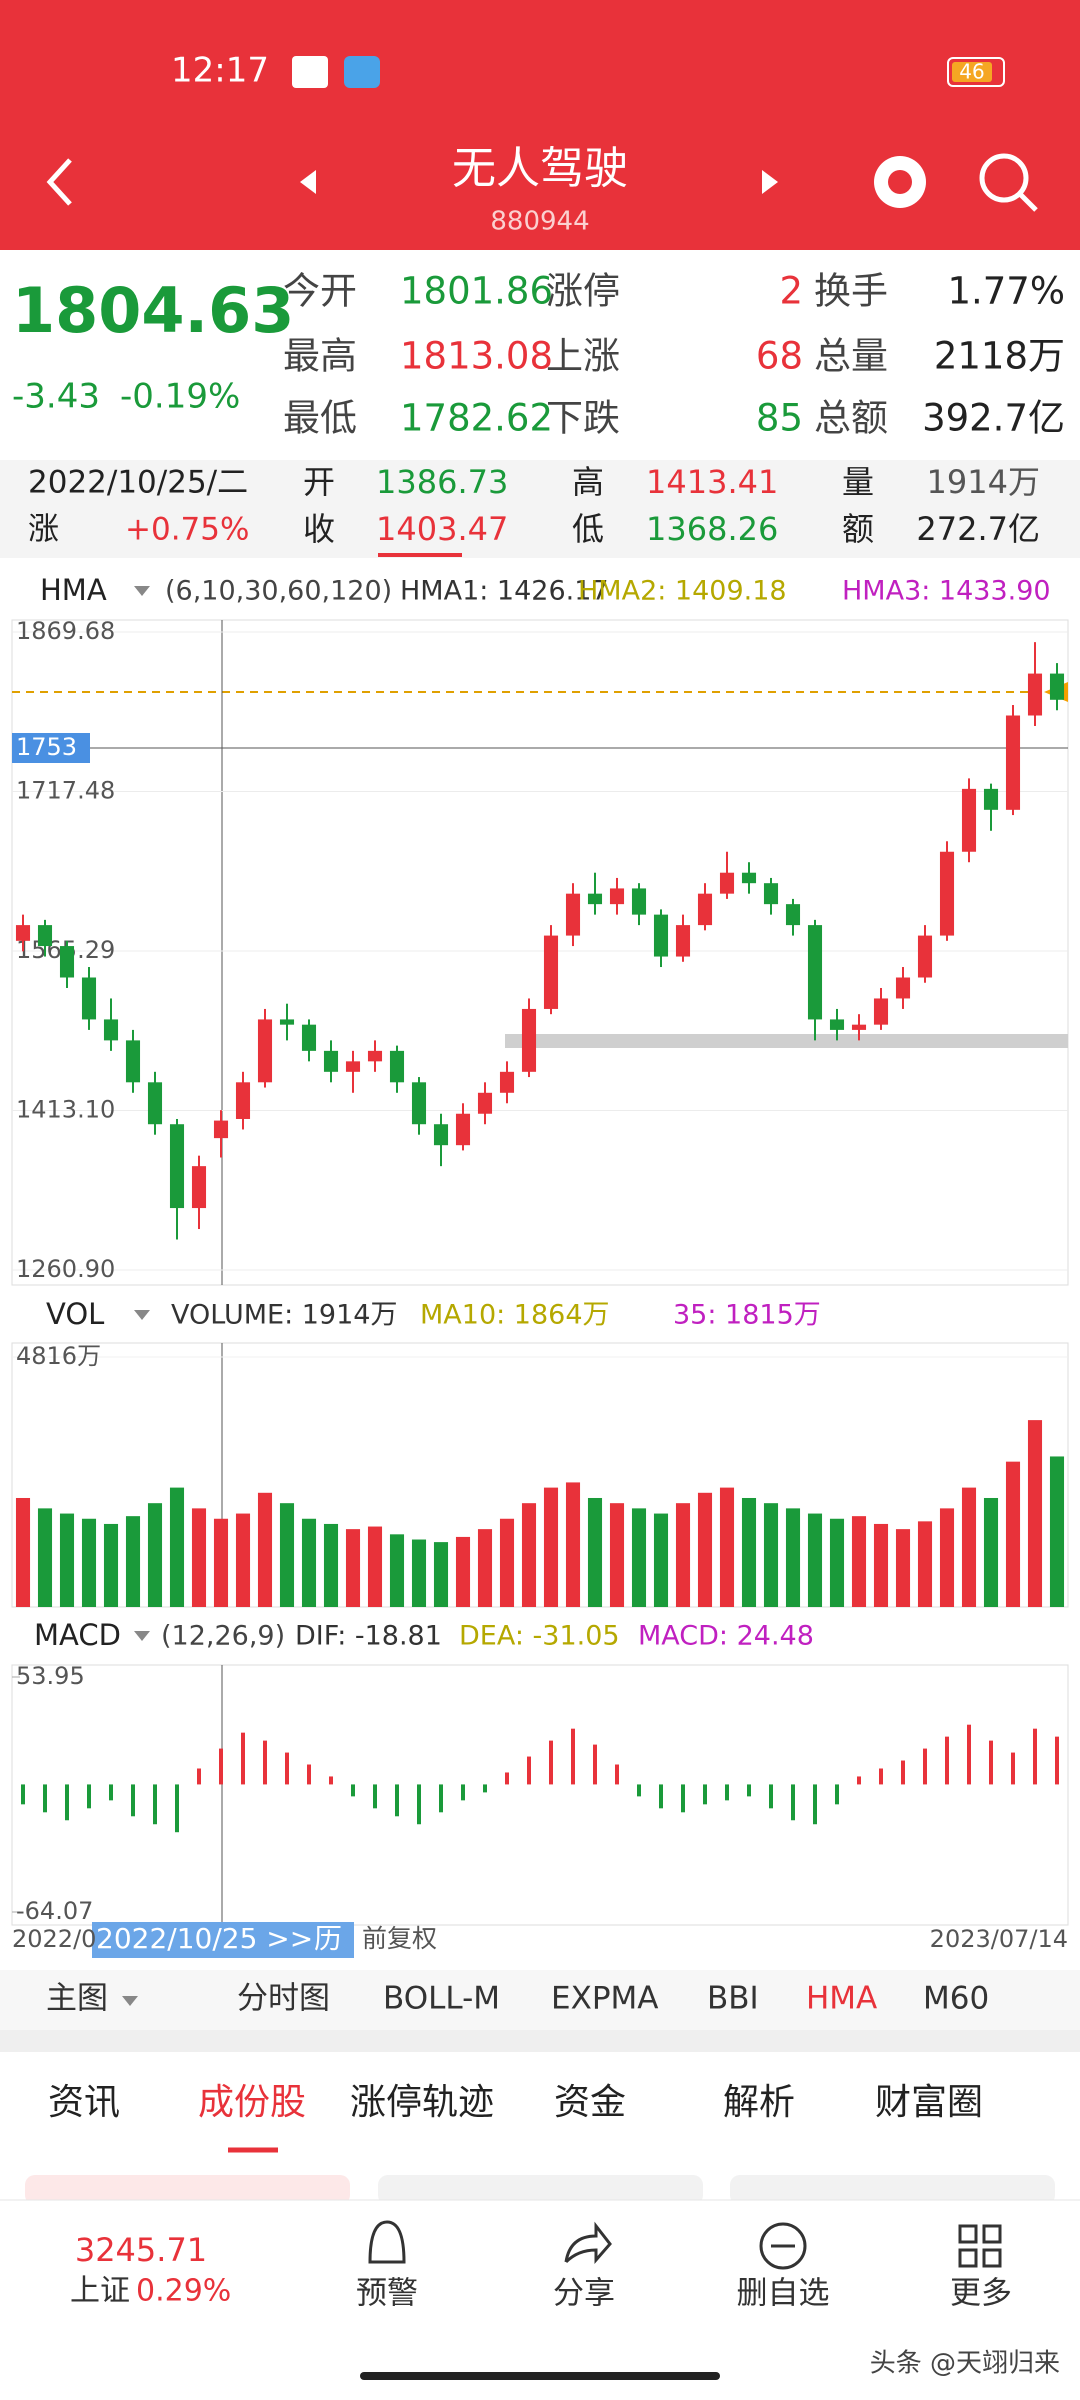 Image resolution: width=1080 pixels, height=2400 pixels. What do you see at coordinates (422, 2102) in the screenshot?
I see `info-tab: 涨停轨迹` at bounding box center [422, 2102].